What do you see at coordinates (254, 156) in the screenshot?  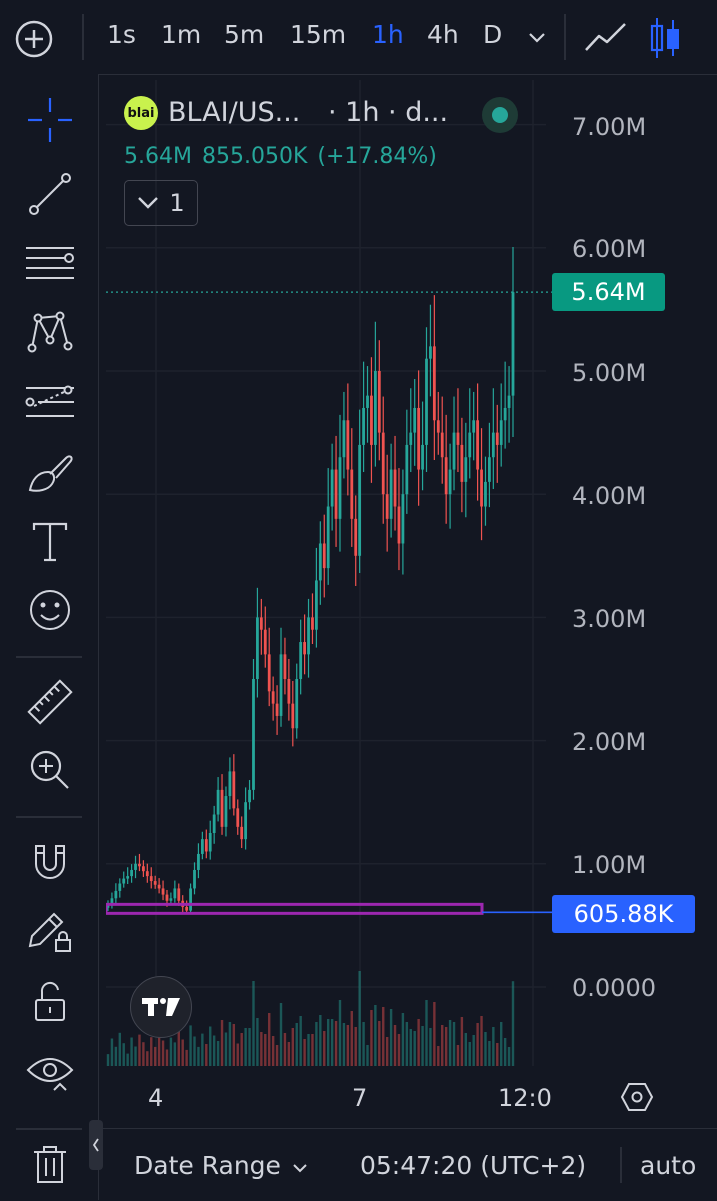 I see `legend-change: 855.050K` at bounding box center [254, 156].